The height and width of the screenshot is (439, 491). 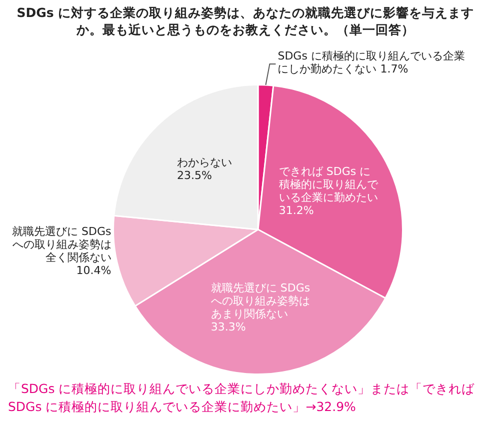 What do you see at coordinates (62, 244) in the screenshot?
I see `slice-label: 就職先選びに SDGs への取り組み姿勢は全く関係ない` at bounding box center [62, 244].